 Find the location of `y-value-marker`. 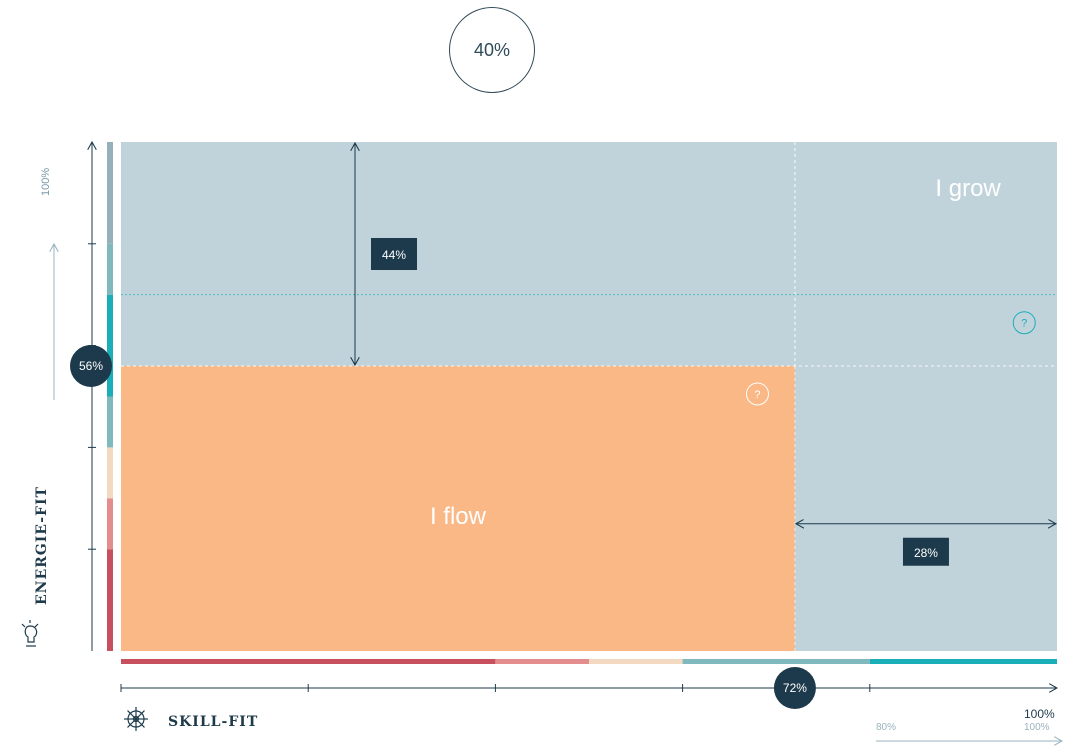

y-value-marker is located at coordinates (91, 365).